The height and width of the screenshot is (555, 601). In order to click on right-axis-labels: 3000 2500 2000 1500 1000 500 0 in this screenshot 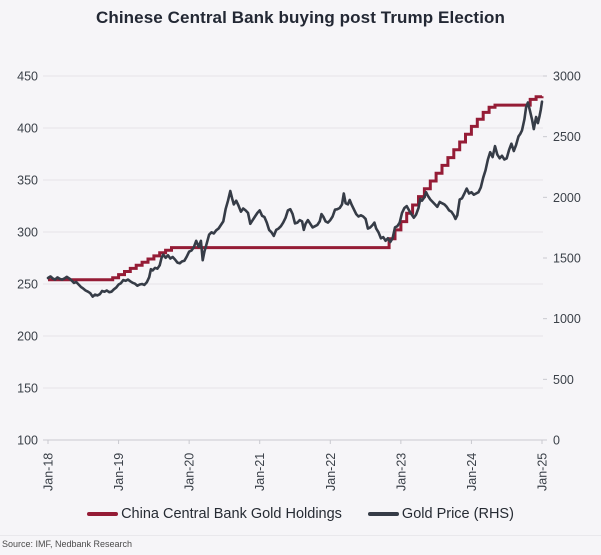, I will do `click(567, 259)`.